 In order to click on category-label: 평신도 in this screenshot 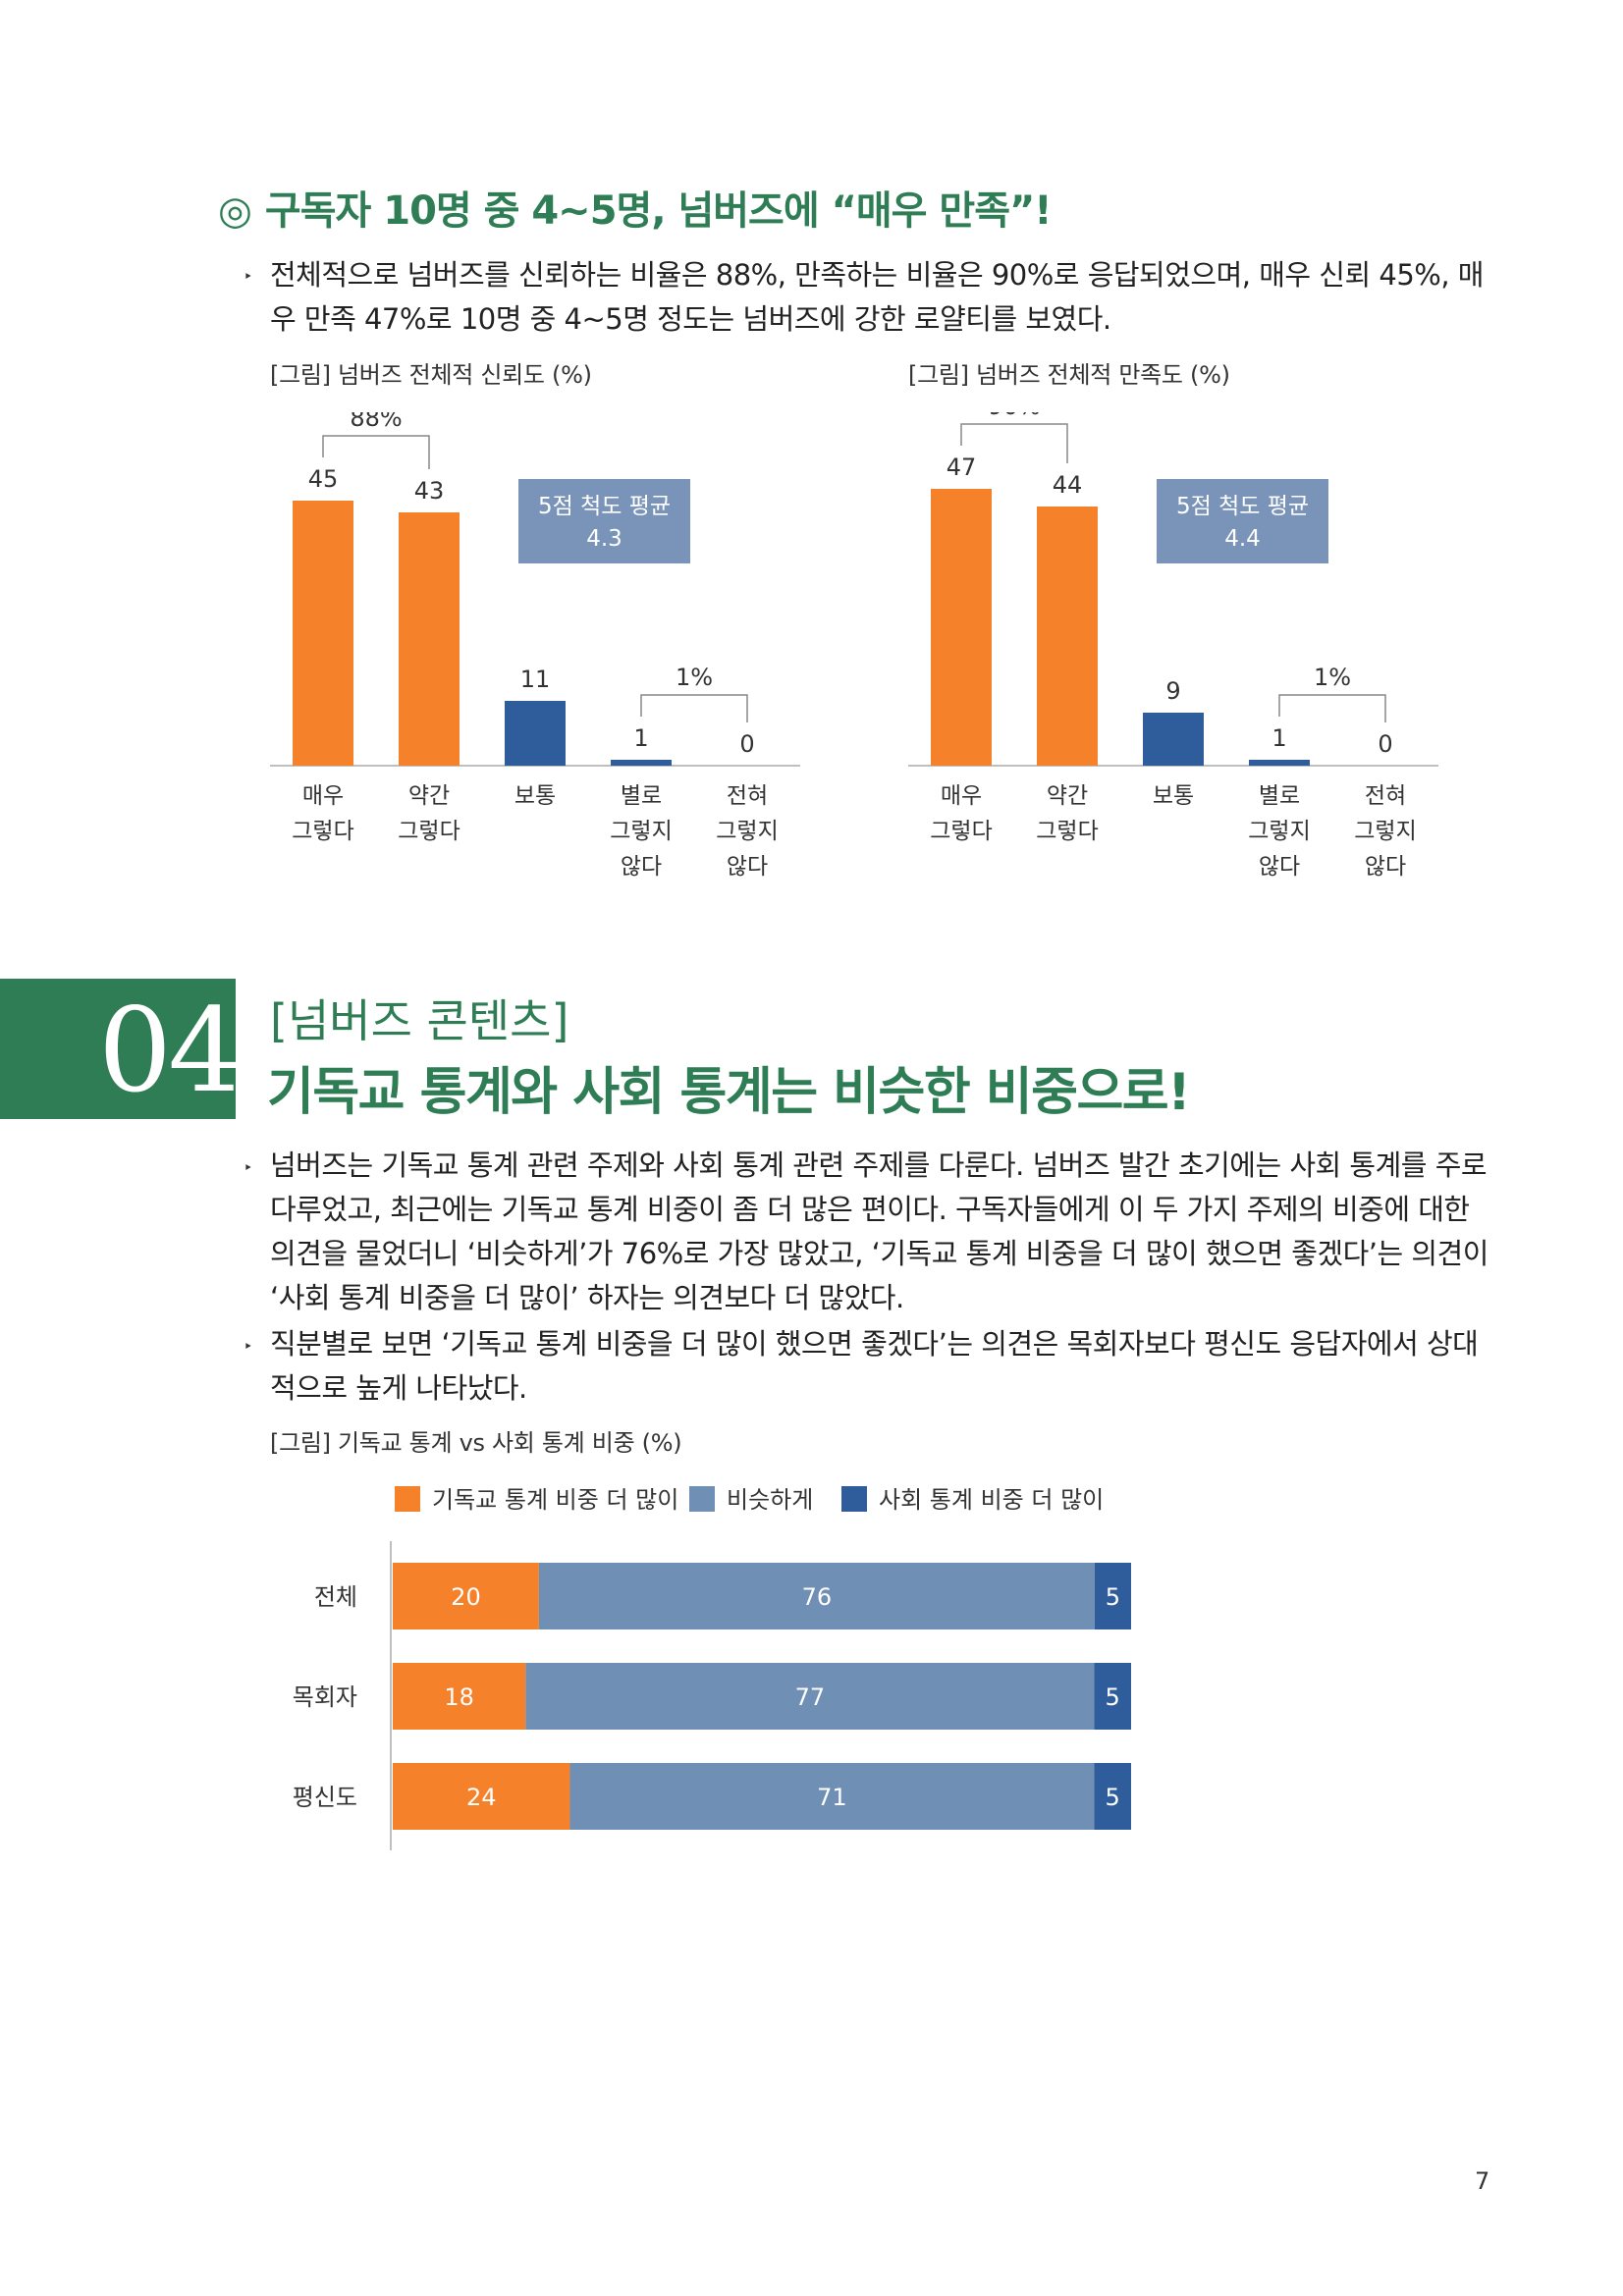, I will do `click(325, 1798)`.